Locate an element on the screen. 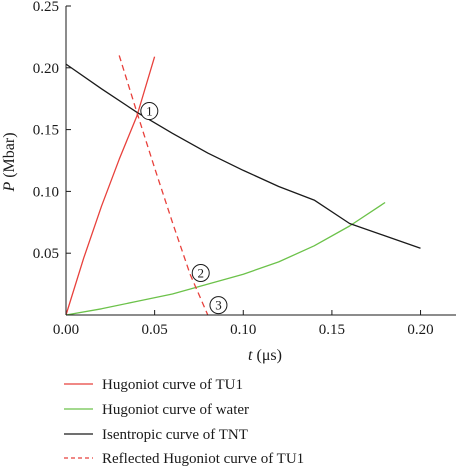  y-tick-label: 0.15 is located at coordinates (46, 131).